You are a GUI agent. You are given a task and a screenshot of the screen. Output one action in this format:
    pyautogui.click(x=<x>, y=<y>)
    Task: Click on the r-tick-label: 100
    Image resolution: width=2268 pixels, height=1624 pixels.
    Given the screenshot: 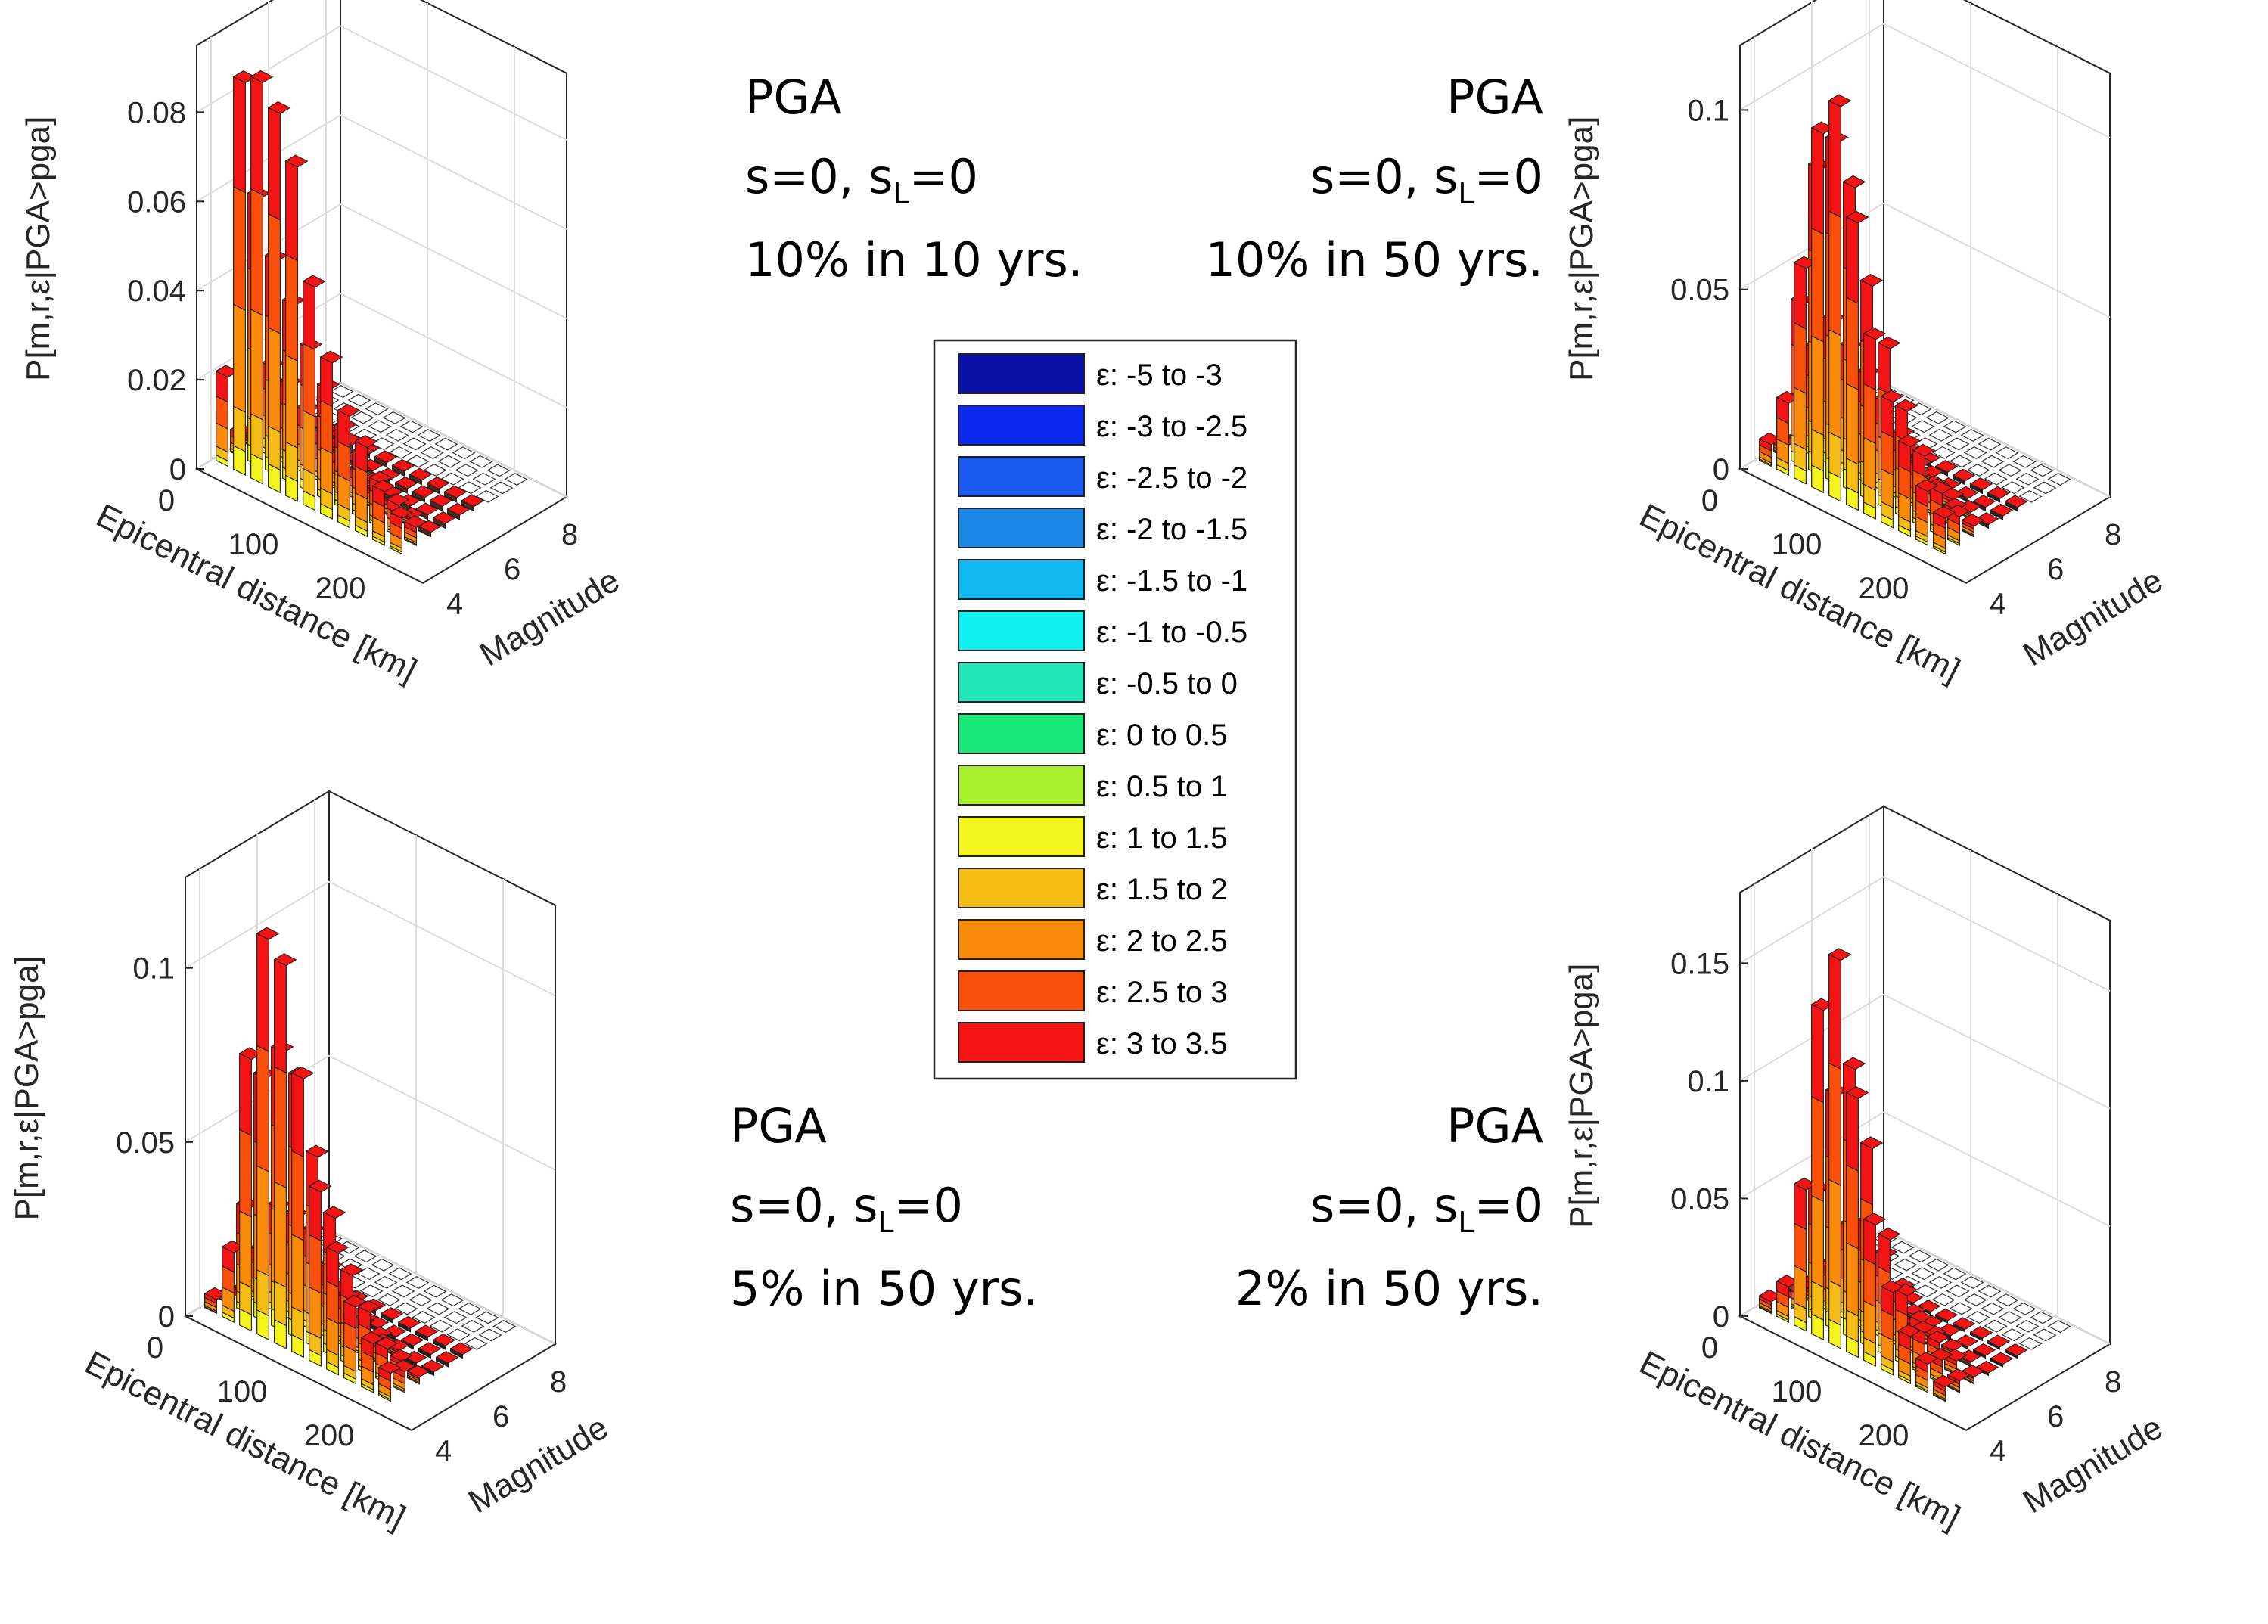 What is the action you would take?
    pyautogui.click(x=1797, y=1391)
    